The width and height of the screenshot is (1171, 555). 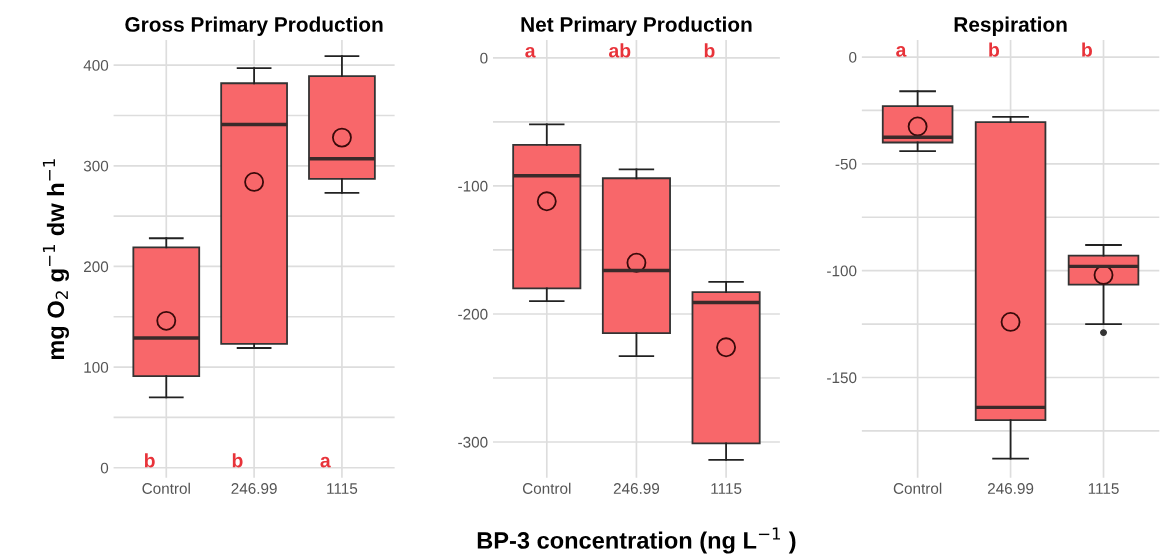 I want to click on y-tick-label: -300, so click(x=473, y=442).